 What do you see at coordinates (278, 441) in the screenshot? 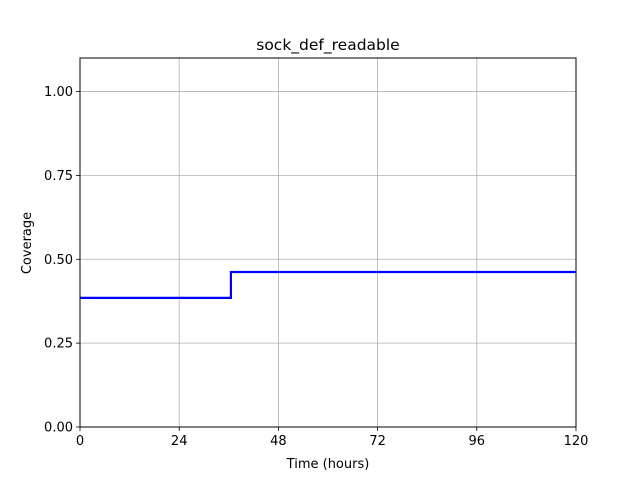
I see `x-tick-label: 48` at bounding box center [278, 441].